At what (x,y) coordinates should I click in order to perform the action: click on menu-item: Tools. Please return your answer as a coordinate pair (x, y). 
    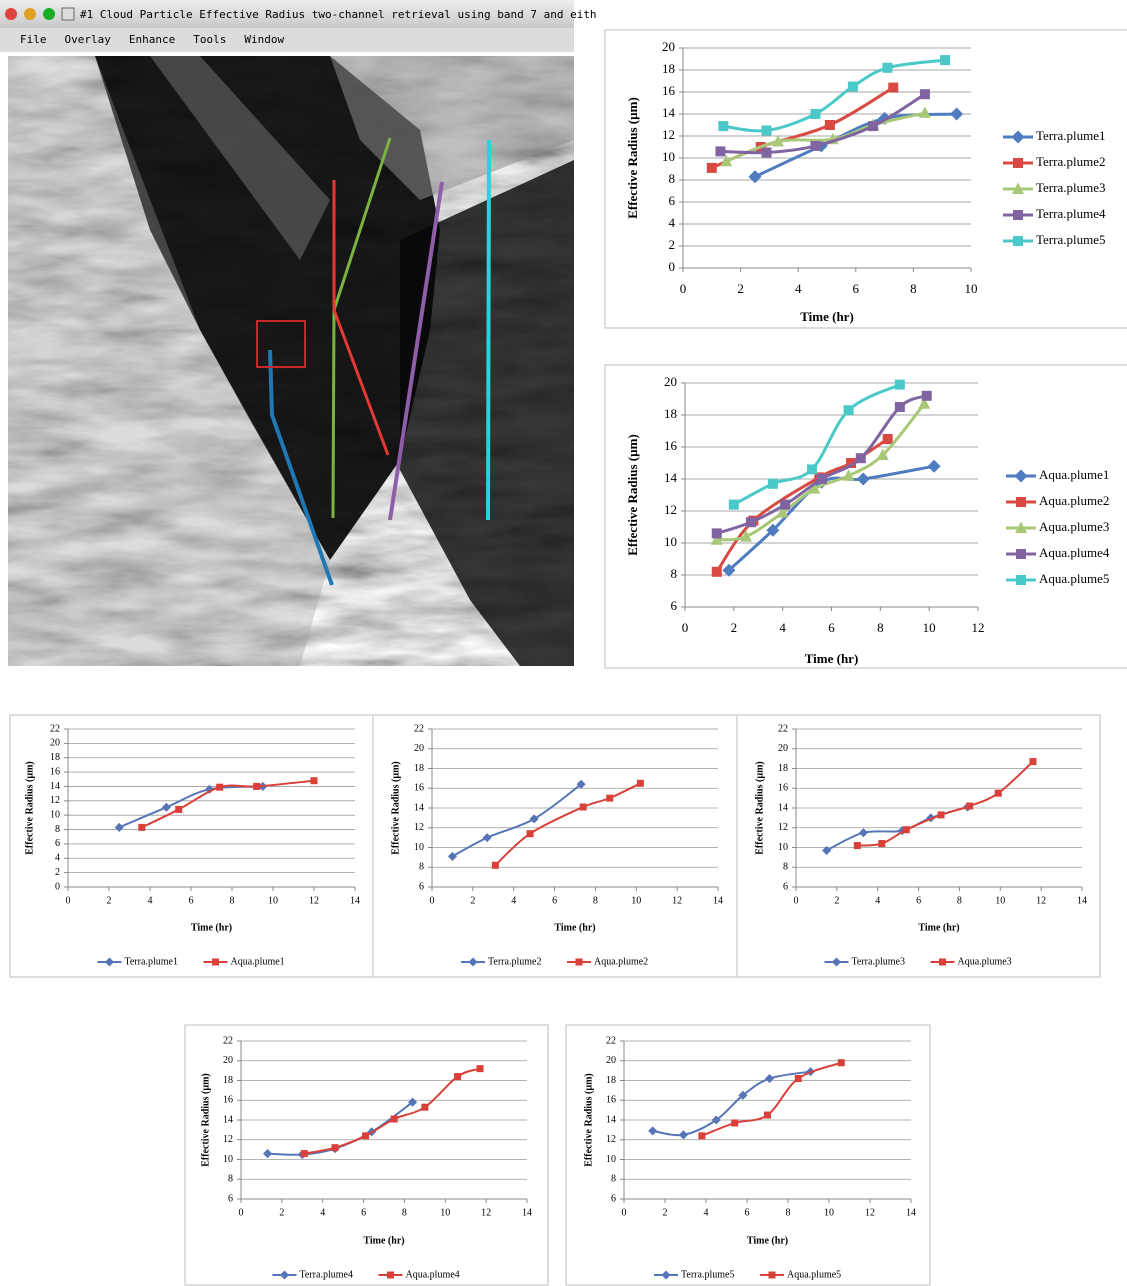
    Looking at the image, I should click on (209, 39).